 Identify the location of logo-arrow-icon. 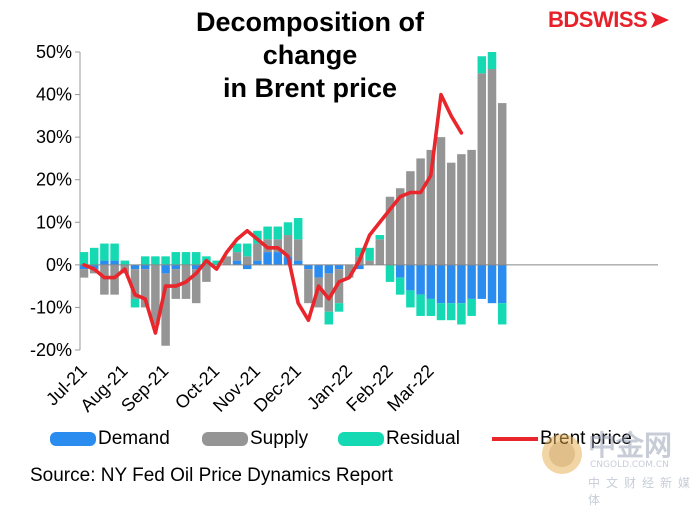
(660, 20).